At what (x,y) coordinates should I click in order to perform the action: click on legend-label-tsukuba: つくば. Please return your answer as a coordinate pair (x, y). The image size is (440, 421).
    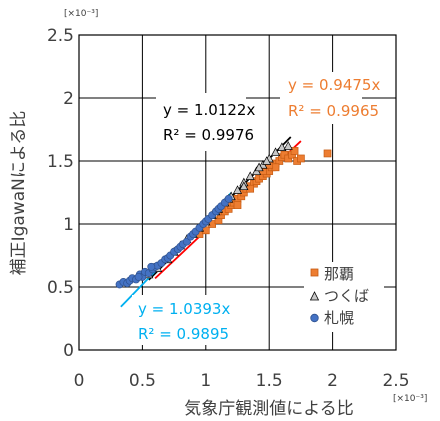
    Looking at the image, I should click on (346, 296).